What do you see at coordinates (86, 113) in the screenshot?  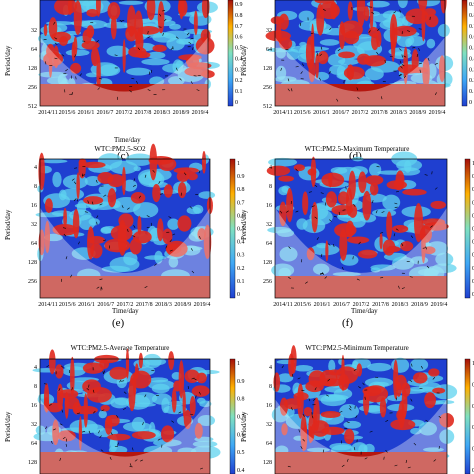 I see `x-tick-label: 2016/1` at bounding box center [86, 113].